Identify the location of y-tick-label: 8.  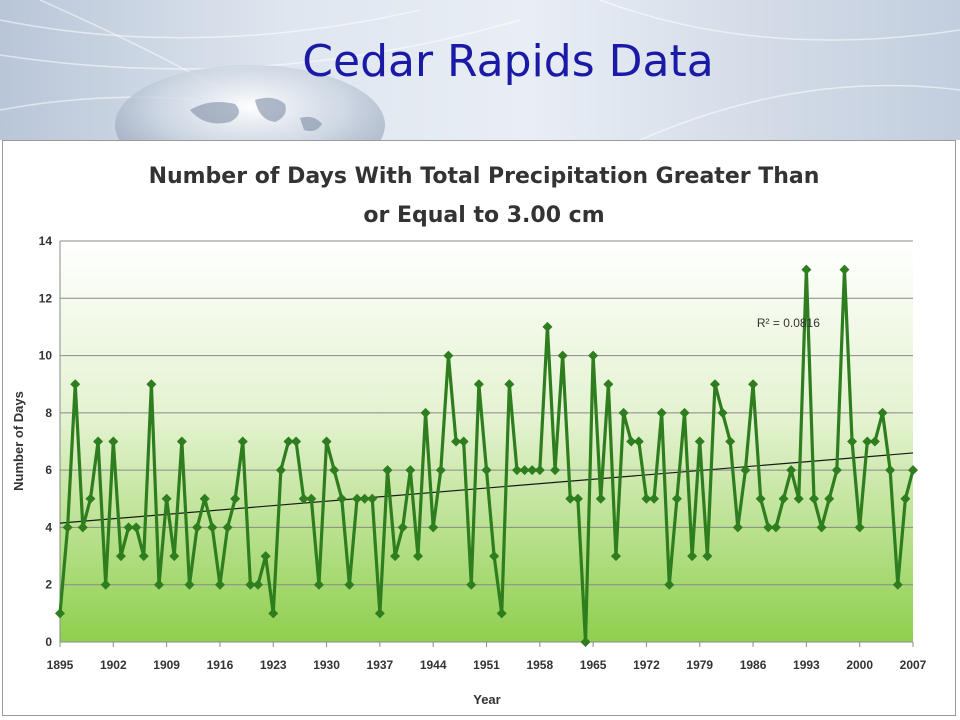
(48, 413).